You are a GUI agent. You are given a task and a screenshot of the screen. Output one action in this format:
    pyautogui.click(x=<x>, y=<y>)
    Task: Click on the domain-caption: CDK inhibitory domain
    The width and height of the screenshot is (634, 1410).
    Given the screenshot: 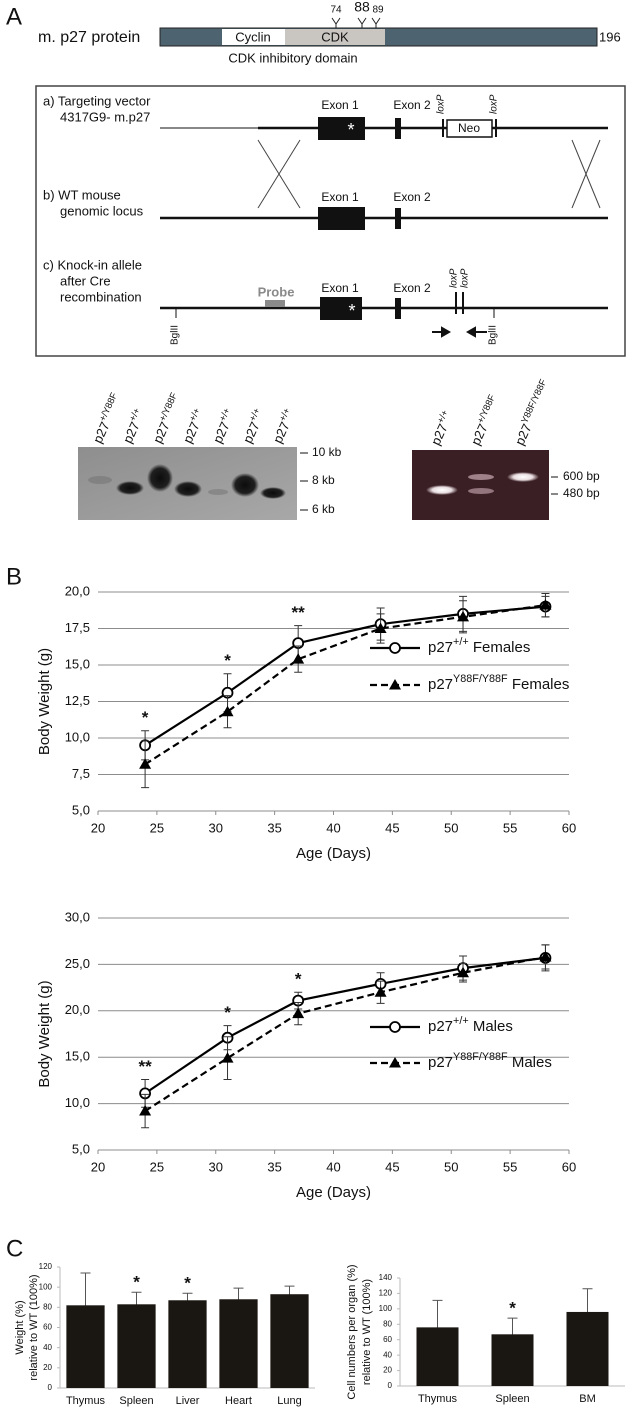 What is the action you would take?
    pyautogui.click(x=292, y=57)
    